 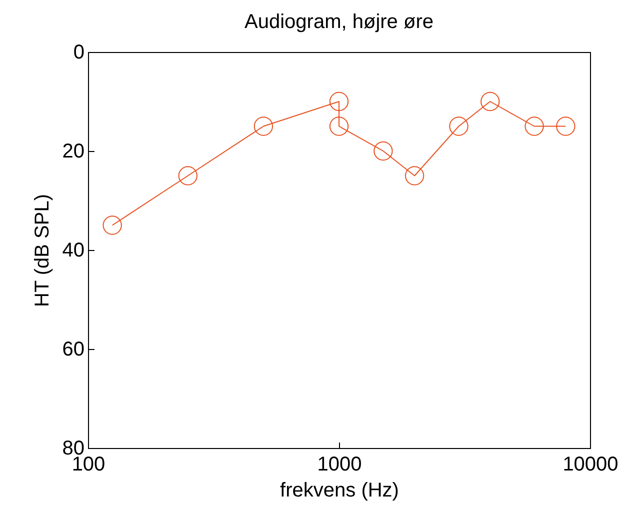 I want to click on y-tick-label: 20, so click(x=73, y=151).